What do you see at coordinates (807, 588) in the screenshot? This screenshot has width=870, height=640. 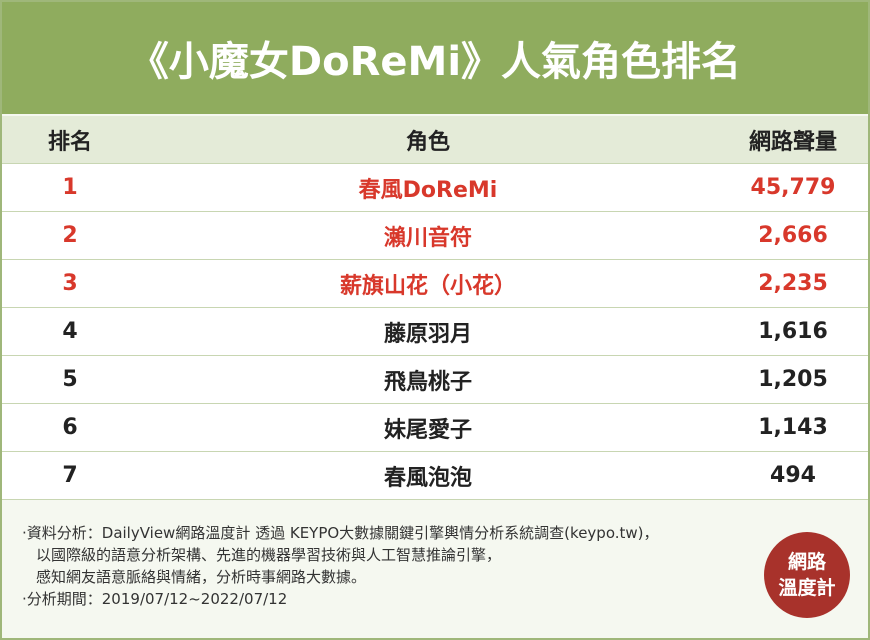 I see `logo-text: 溫度計` at bounding box center [807, 588].